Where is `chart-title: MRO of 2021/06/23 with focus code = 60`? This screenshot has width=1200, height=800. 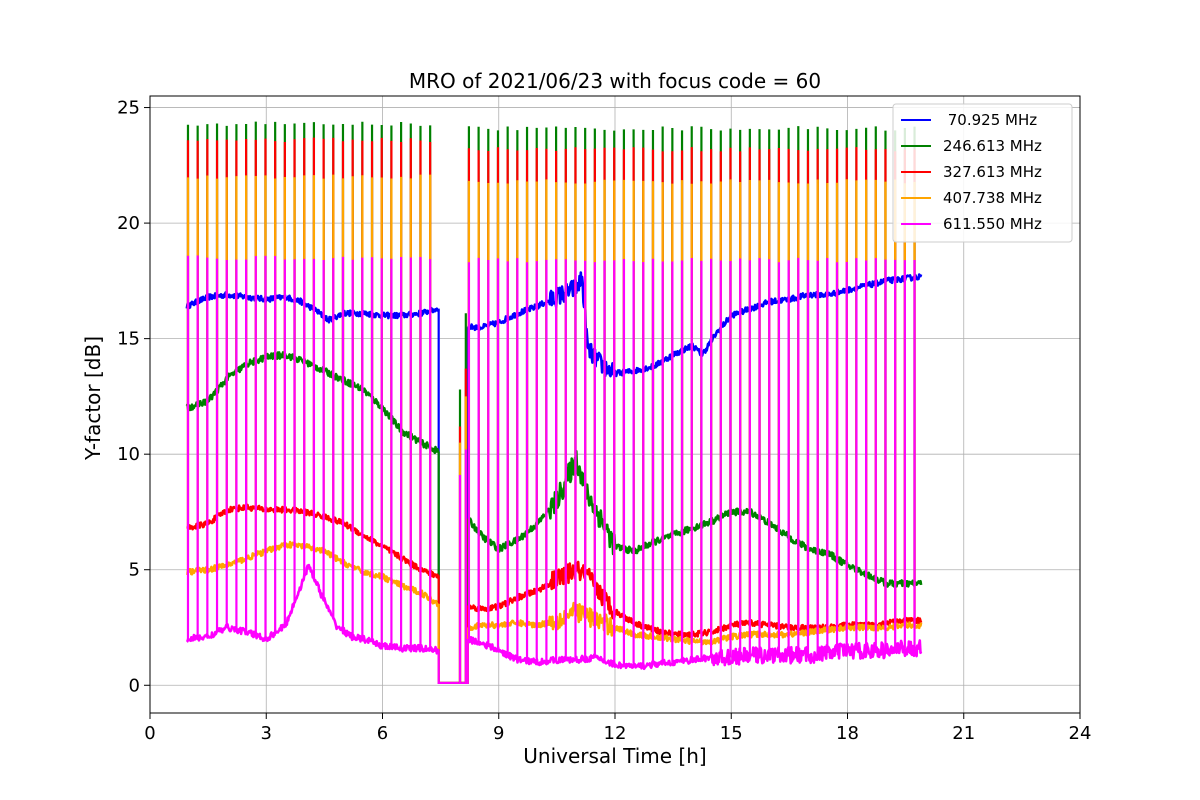
chart-title: MRO of 2021/06/23 with focus code = 60 is located at coordinates (615, 81).